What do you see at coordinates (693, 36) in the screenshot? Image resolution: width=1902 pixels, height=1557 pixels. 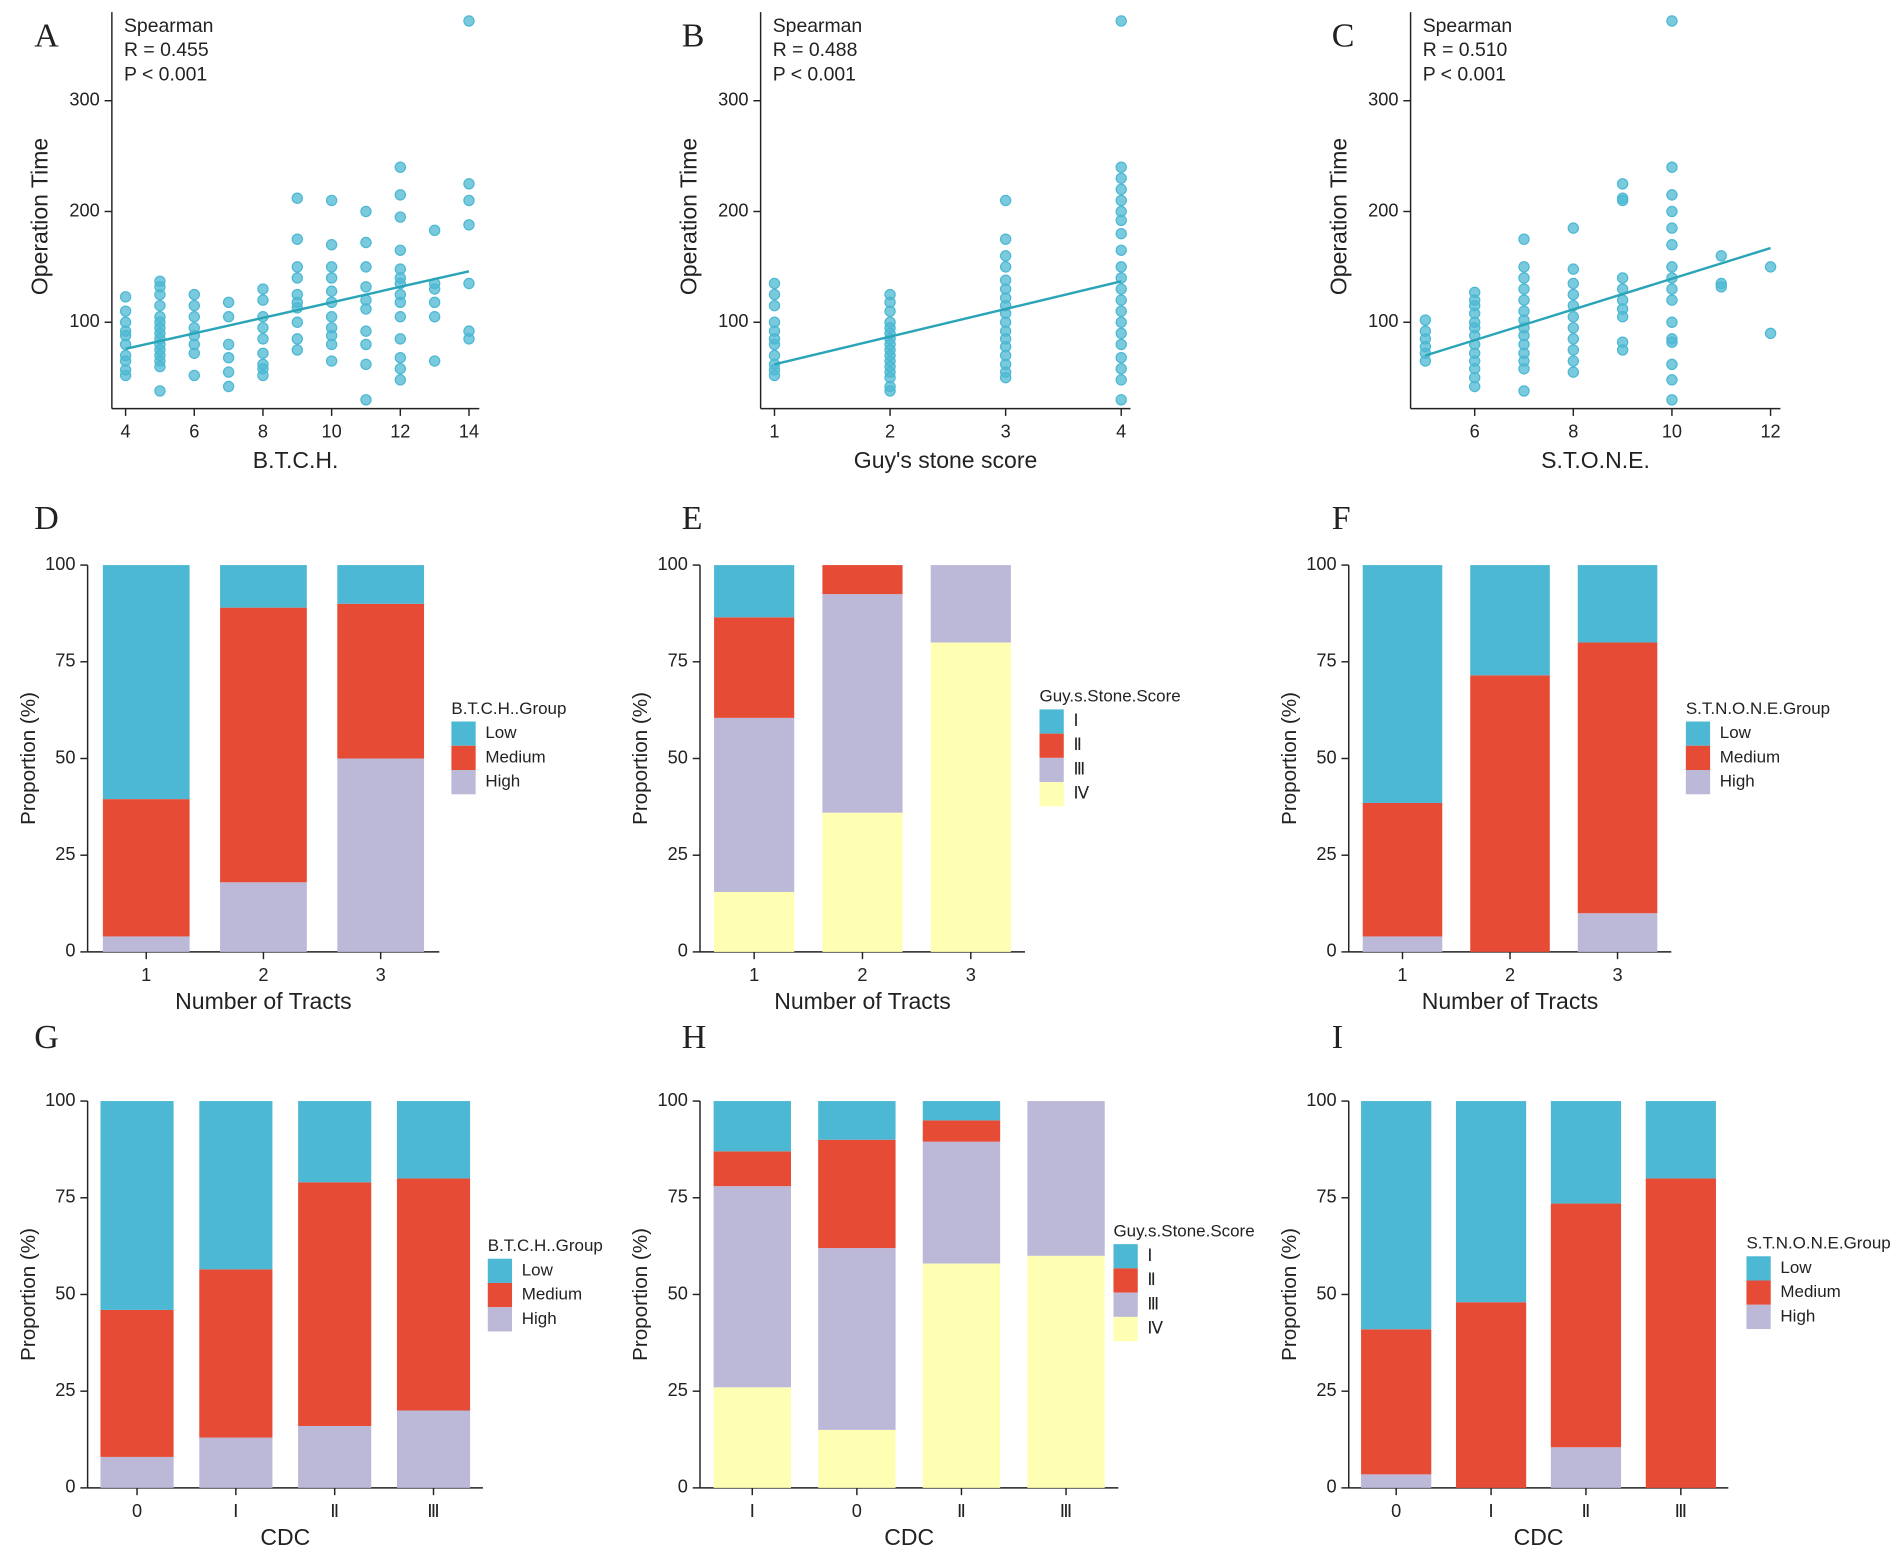 I see `panel-letter: B` at bounding box center [693, 36].